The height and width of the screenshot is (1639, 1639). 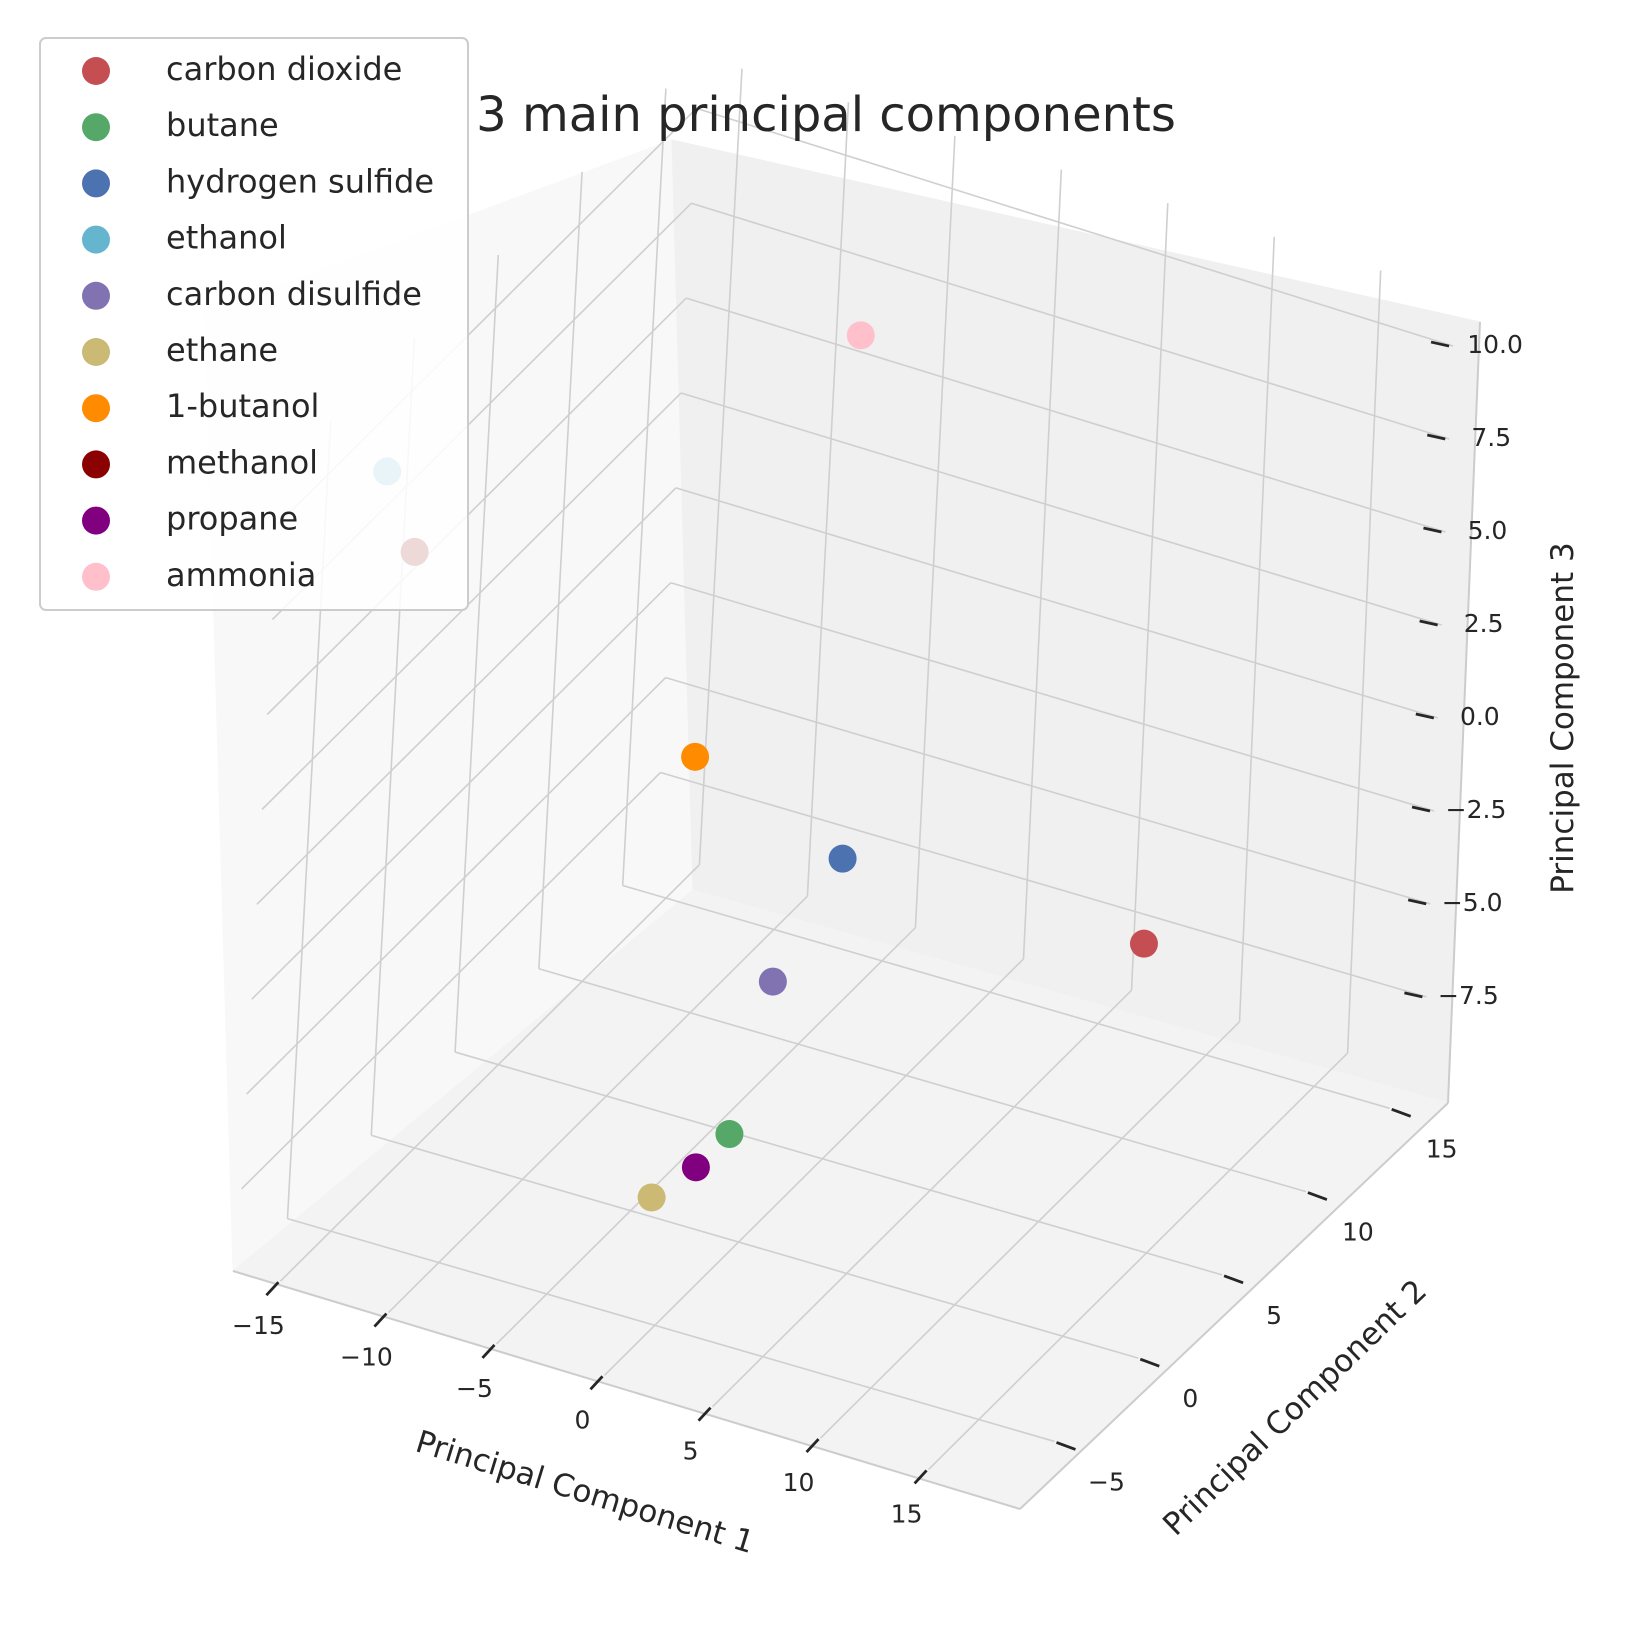 What do you see at coordinates (860, 335) in the screenshot?
I see `data-point-ammonia` at bounding box center [860, 335].